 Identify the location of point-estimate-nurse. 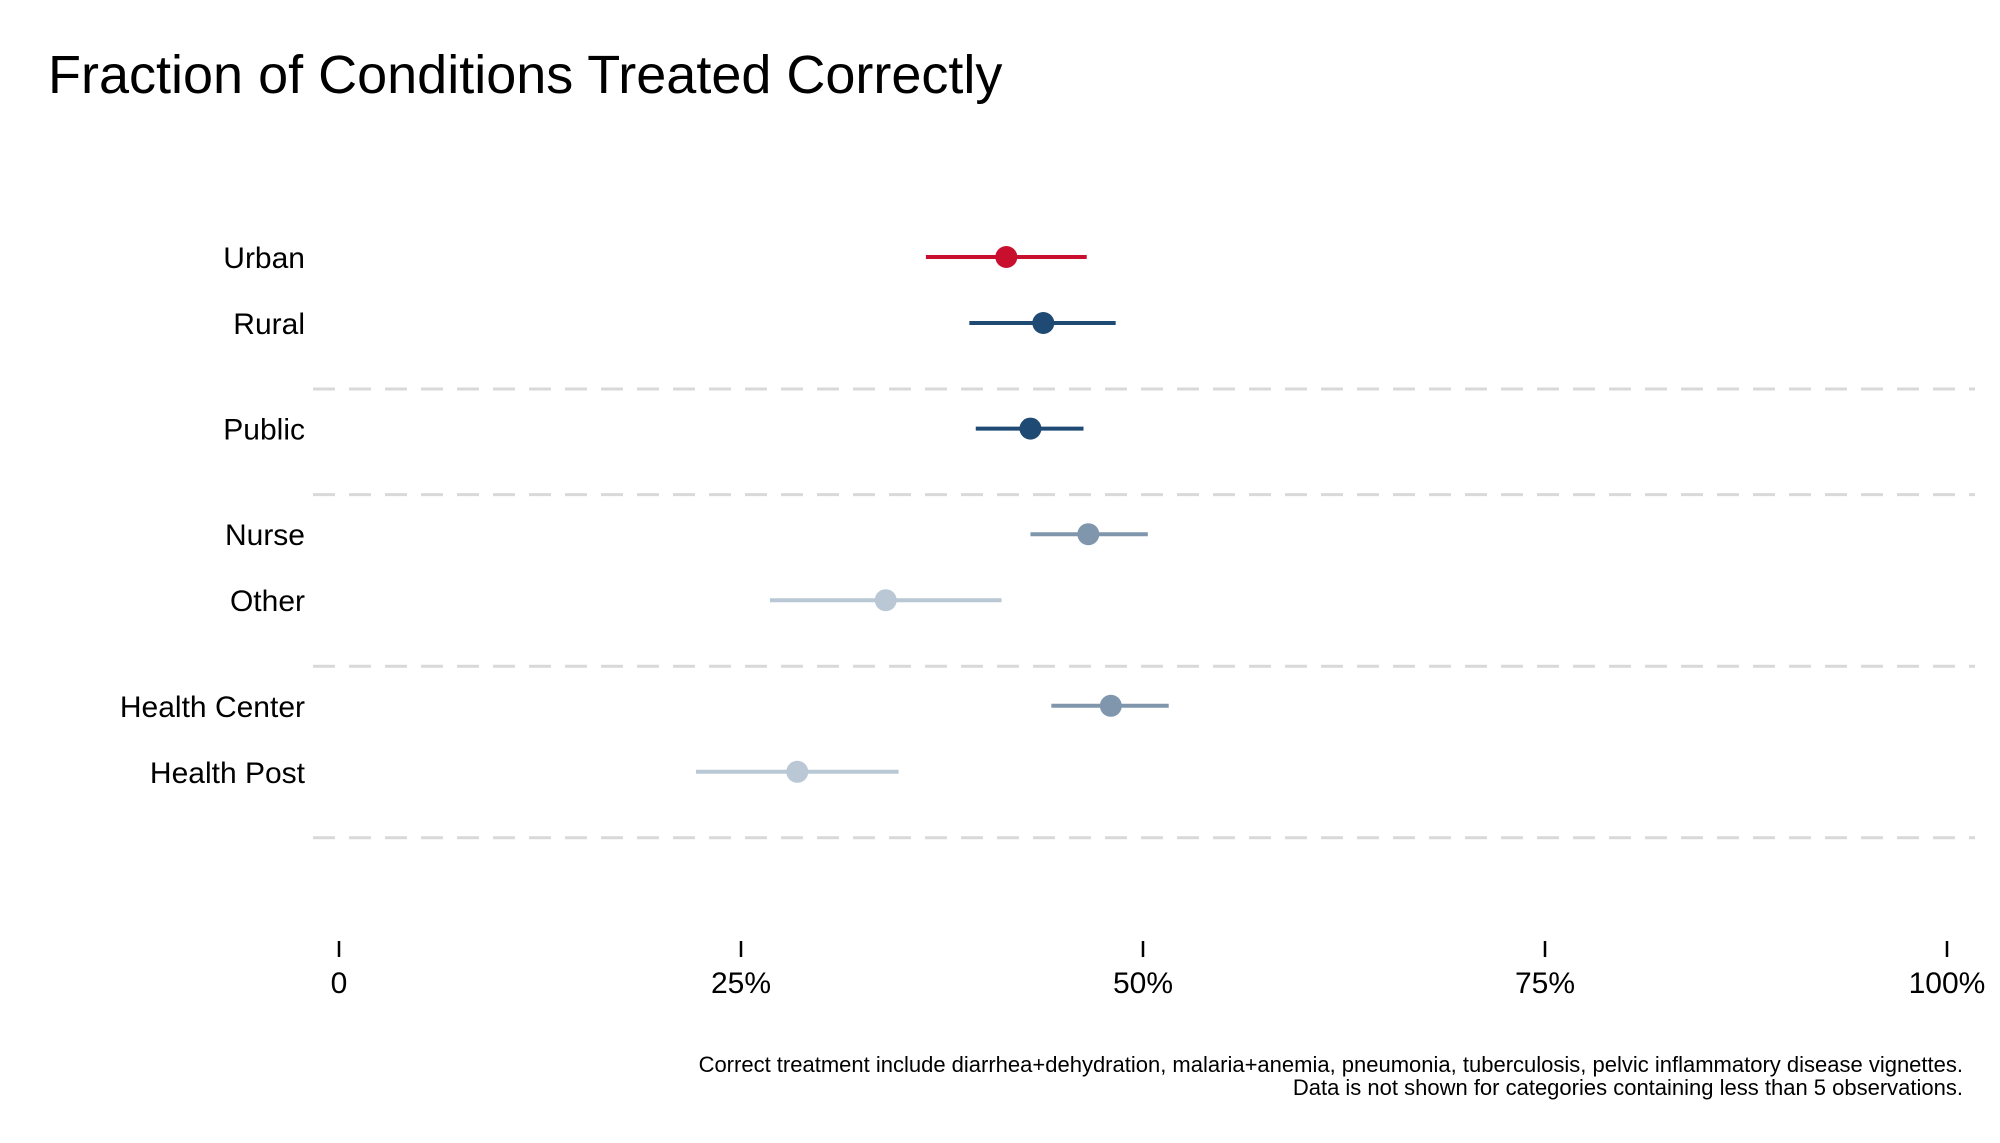
(1088, 534).